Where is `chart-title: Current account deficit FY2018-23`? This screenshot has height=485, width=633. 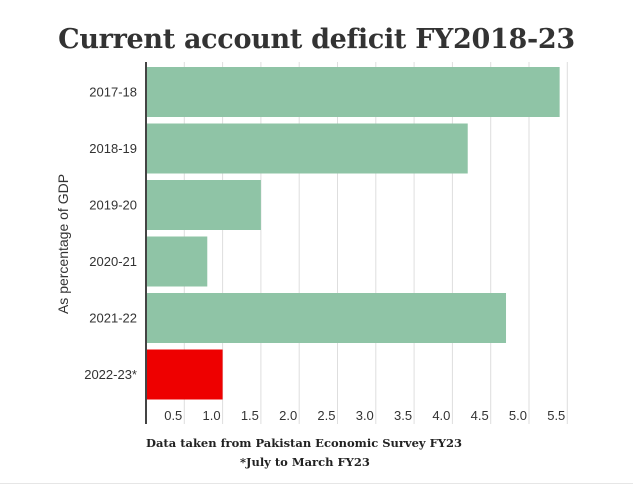
chart-title: Current account deficit FY2018-23 is located at coordinates (316, 39).